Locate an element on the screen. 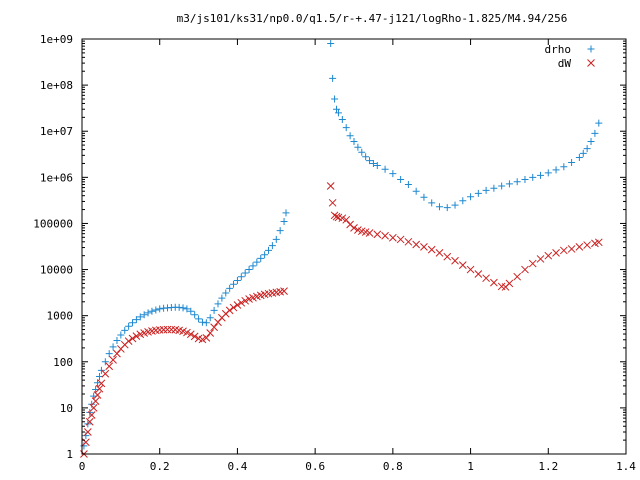 This screenshot has width=640, height=480. legend-marker-drho is located at coordinates (591, 49).